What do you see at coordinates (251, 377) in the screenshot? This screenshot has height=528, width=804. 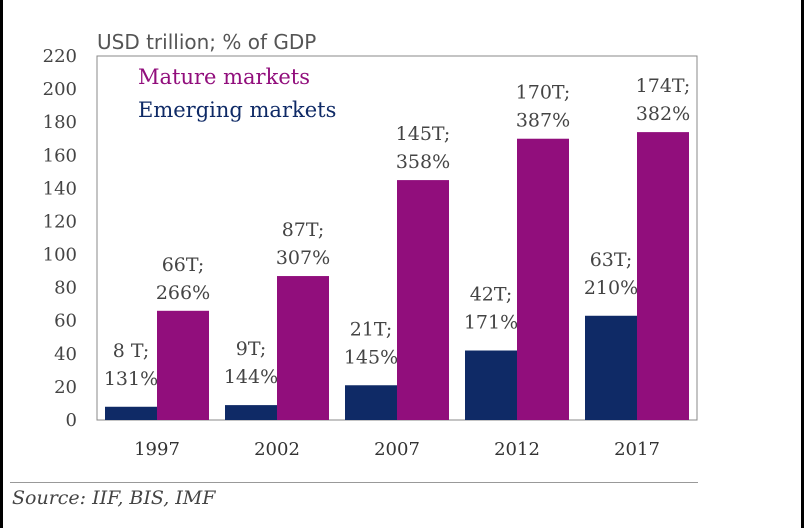 I see `data-label-emerging: 144%` at bounding box center [251, 377].